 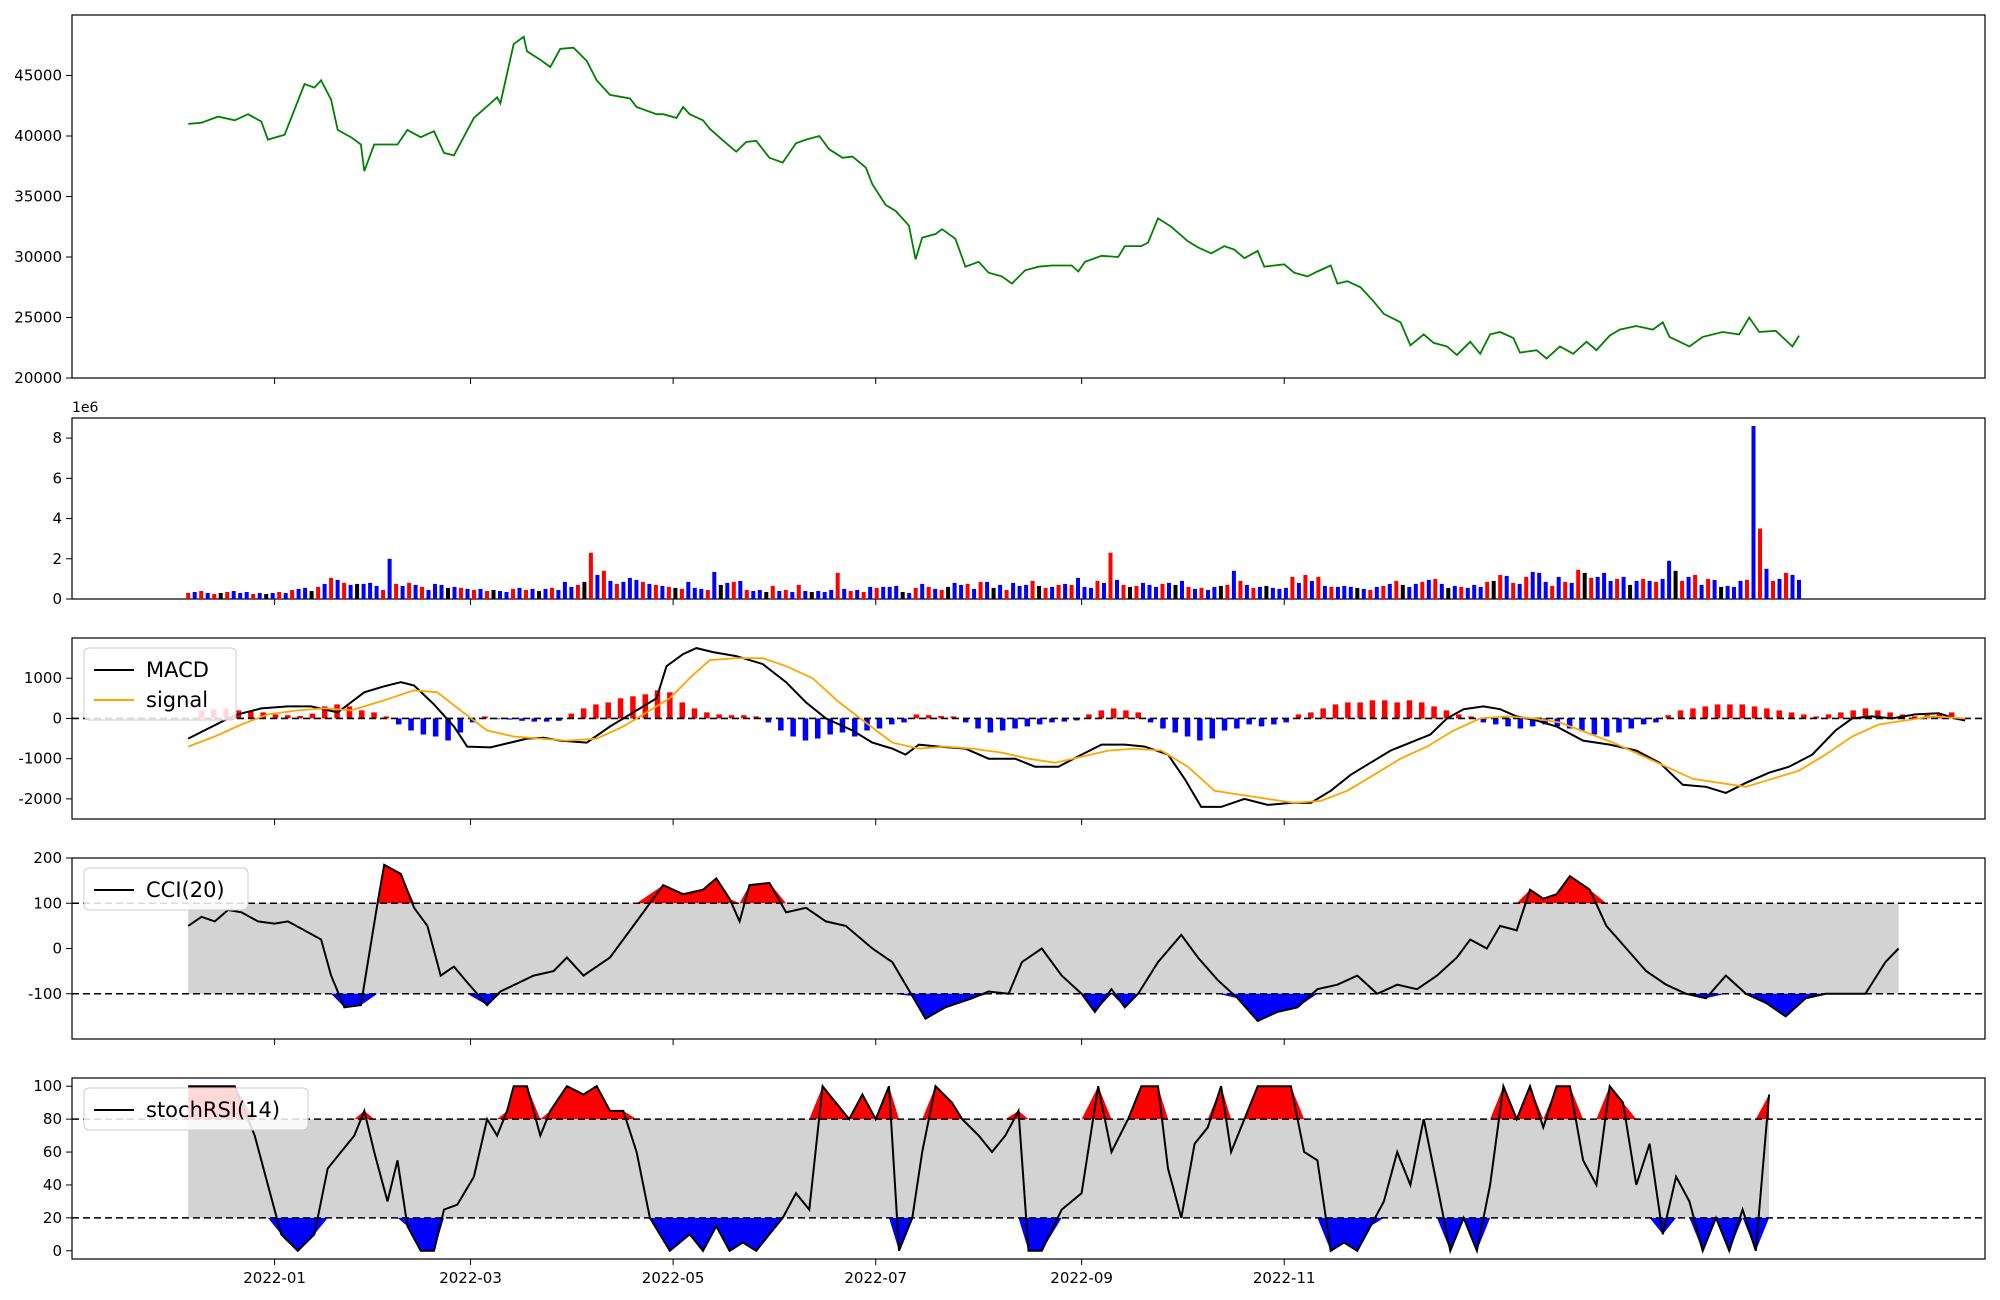 I want to click on cci-oversold-fill, so click(x=1043, y=1007).